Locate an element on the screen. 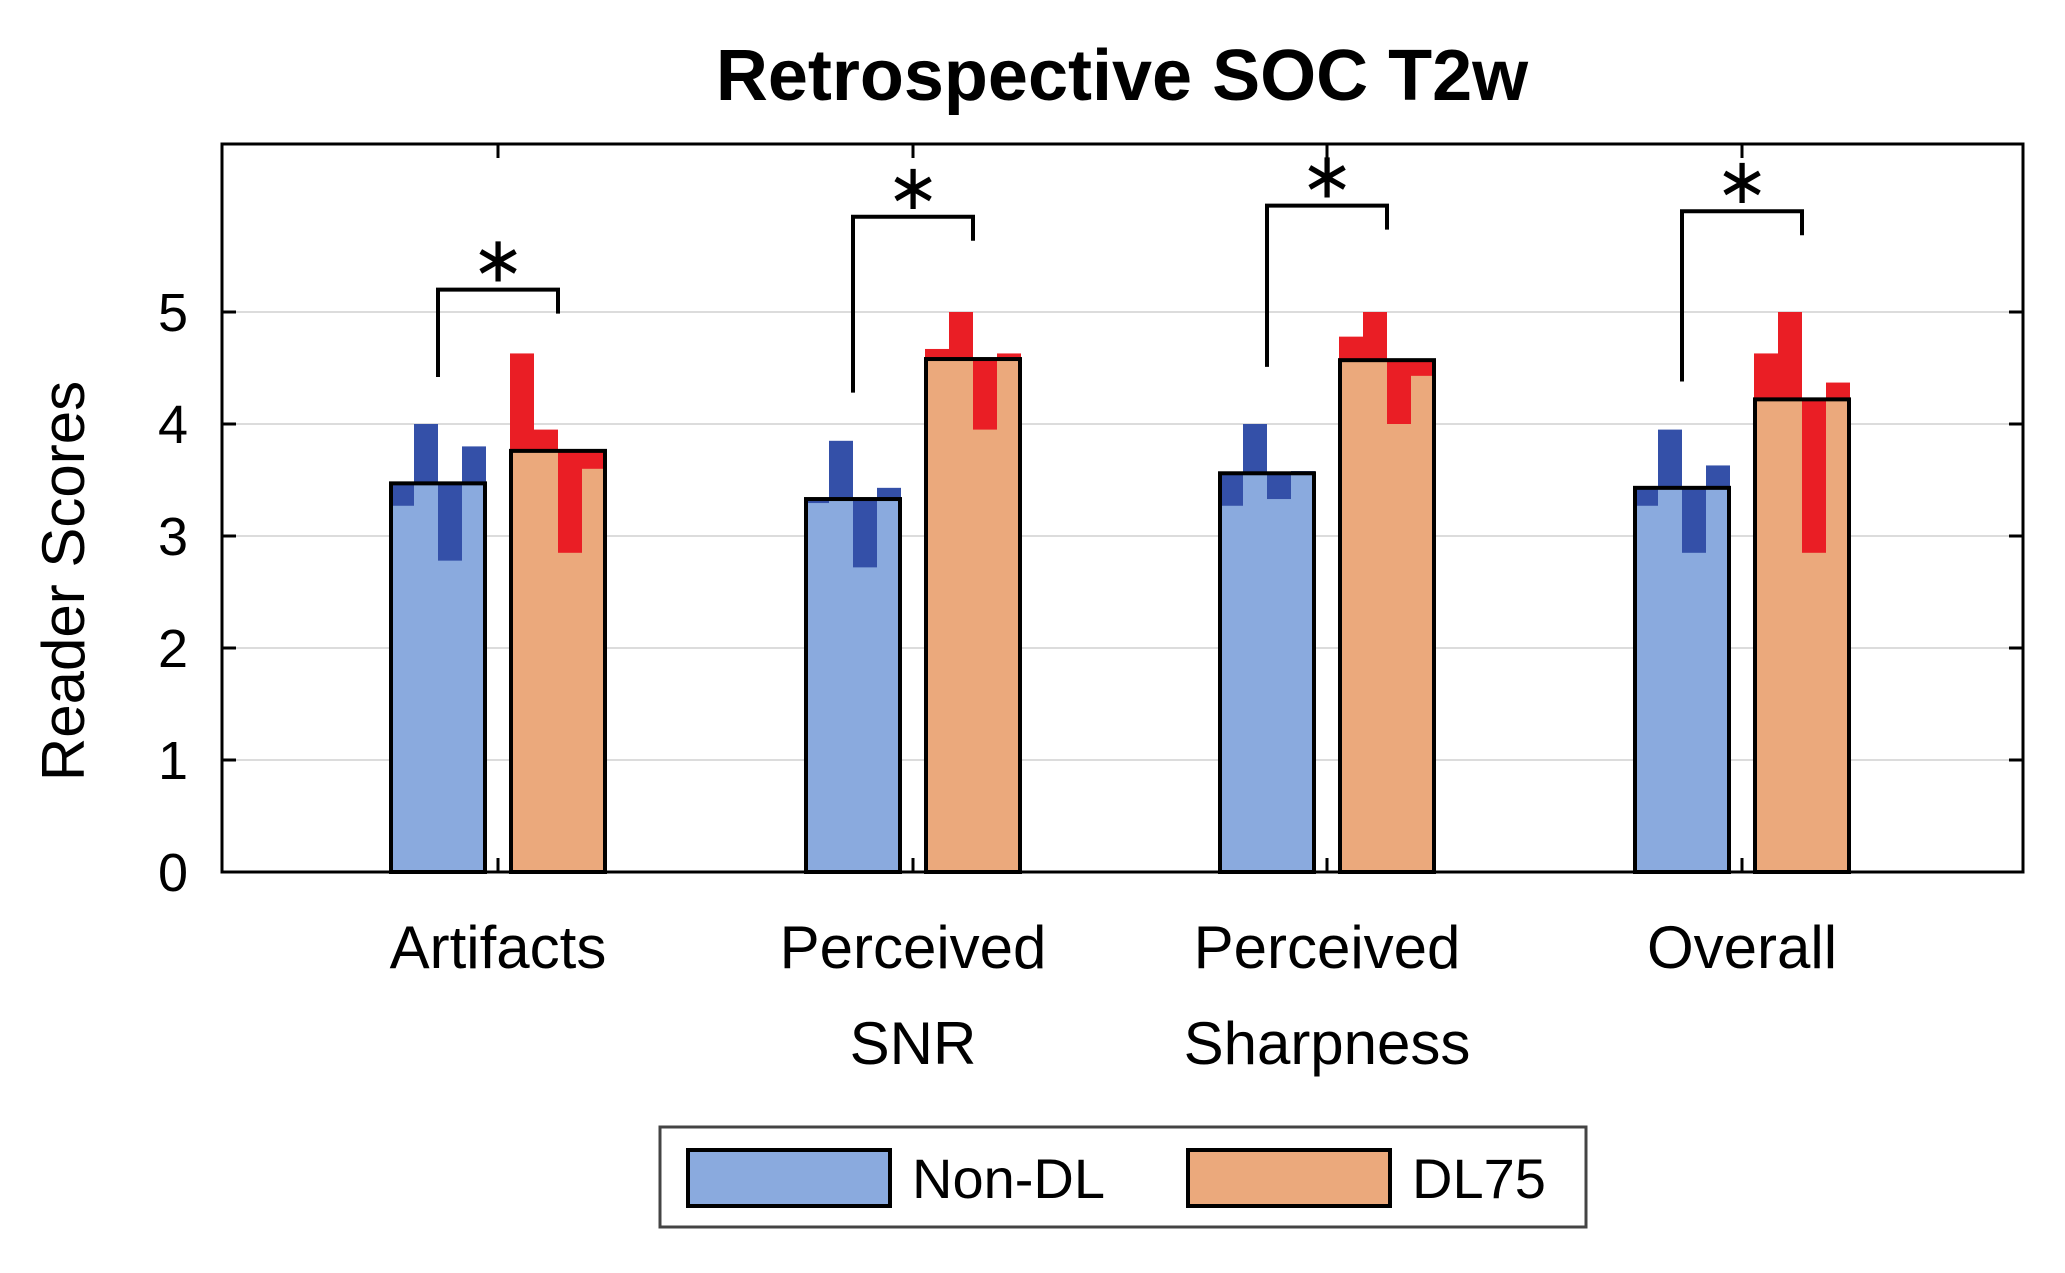  x-category-label: Sharpness is located at coordinates (1327, 1043).